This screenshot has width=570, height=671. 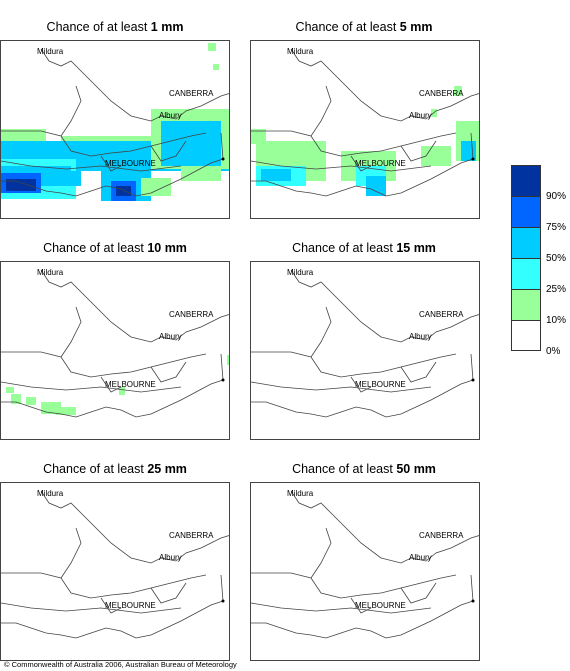 I want to click on panel-title-10mm: Chance of at least 10 mm, so click(x=115, y=248).